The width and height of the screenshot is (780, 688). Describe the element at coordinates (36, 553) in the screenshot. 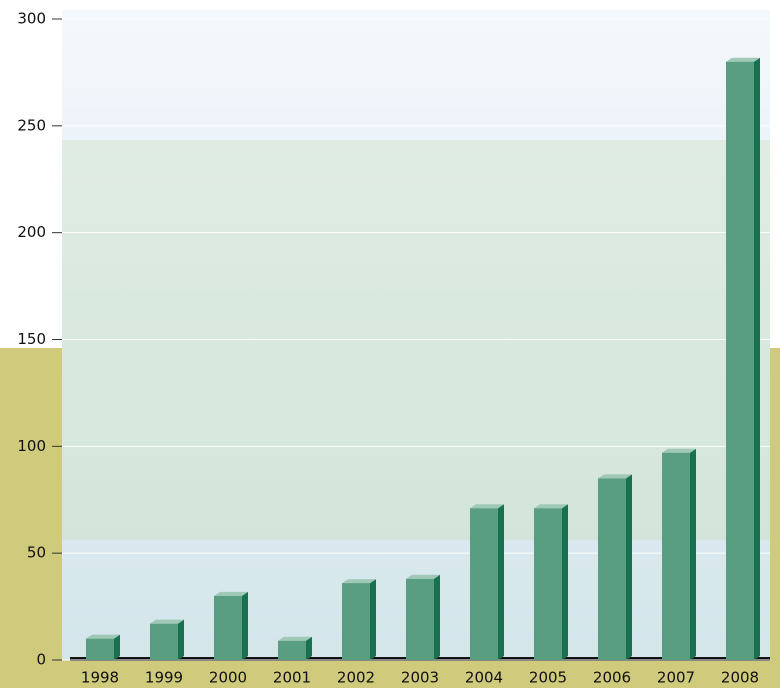

I see `y-tick-label: 50` at that location.